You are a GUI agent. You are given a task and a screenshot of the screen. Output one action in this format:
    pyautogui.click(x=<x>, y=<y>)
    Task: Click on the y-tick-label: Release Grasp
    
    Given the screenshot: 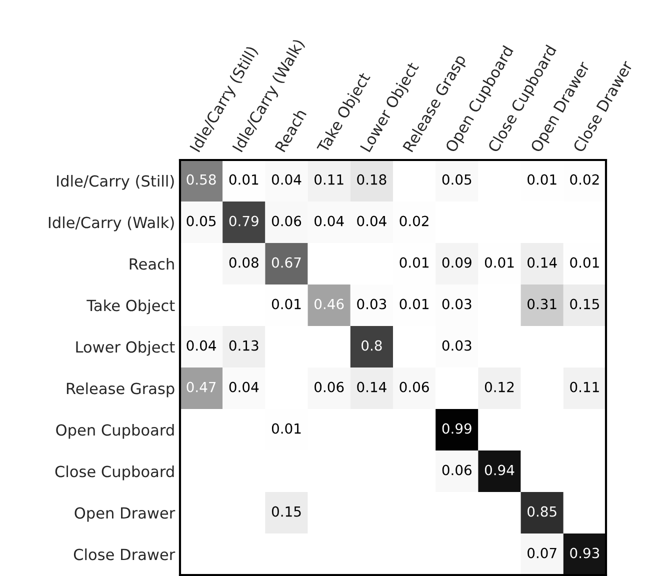 What is the action you would take?
    pyautogui.click(x=120, y=390)
    